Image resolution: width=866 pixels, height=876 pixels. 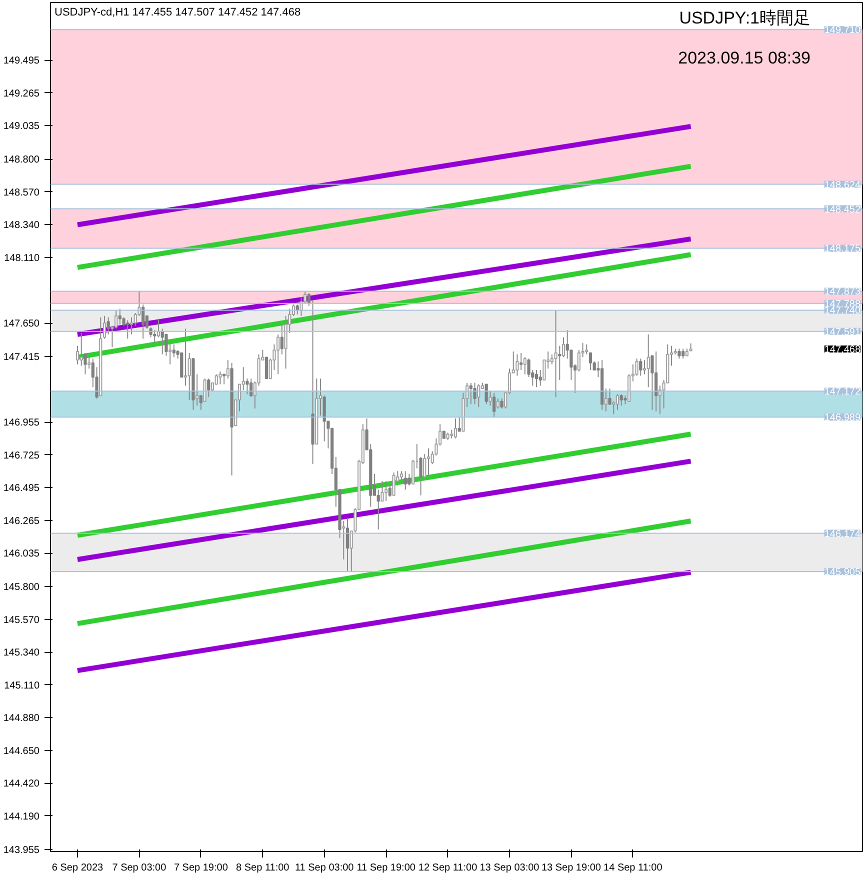 What do you see at coordinates (842, 332) in the screenshot?
I see `ref-line-label: 147.591` at bounding box center [842, 332].